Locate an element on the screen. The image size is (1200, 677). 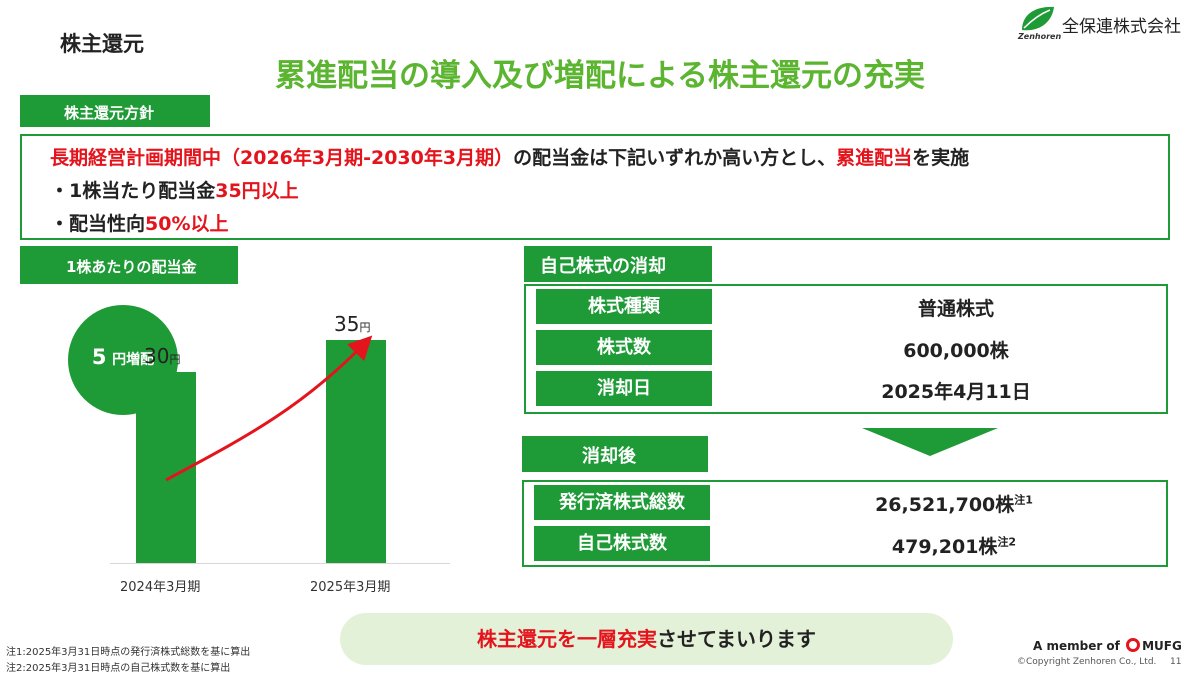
policy-line-1-mid: の配当金は下記いずれか高い方とし、 is located at coordinates (675, 158).